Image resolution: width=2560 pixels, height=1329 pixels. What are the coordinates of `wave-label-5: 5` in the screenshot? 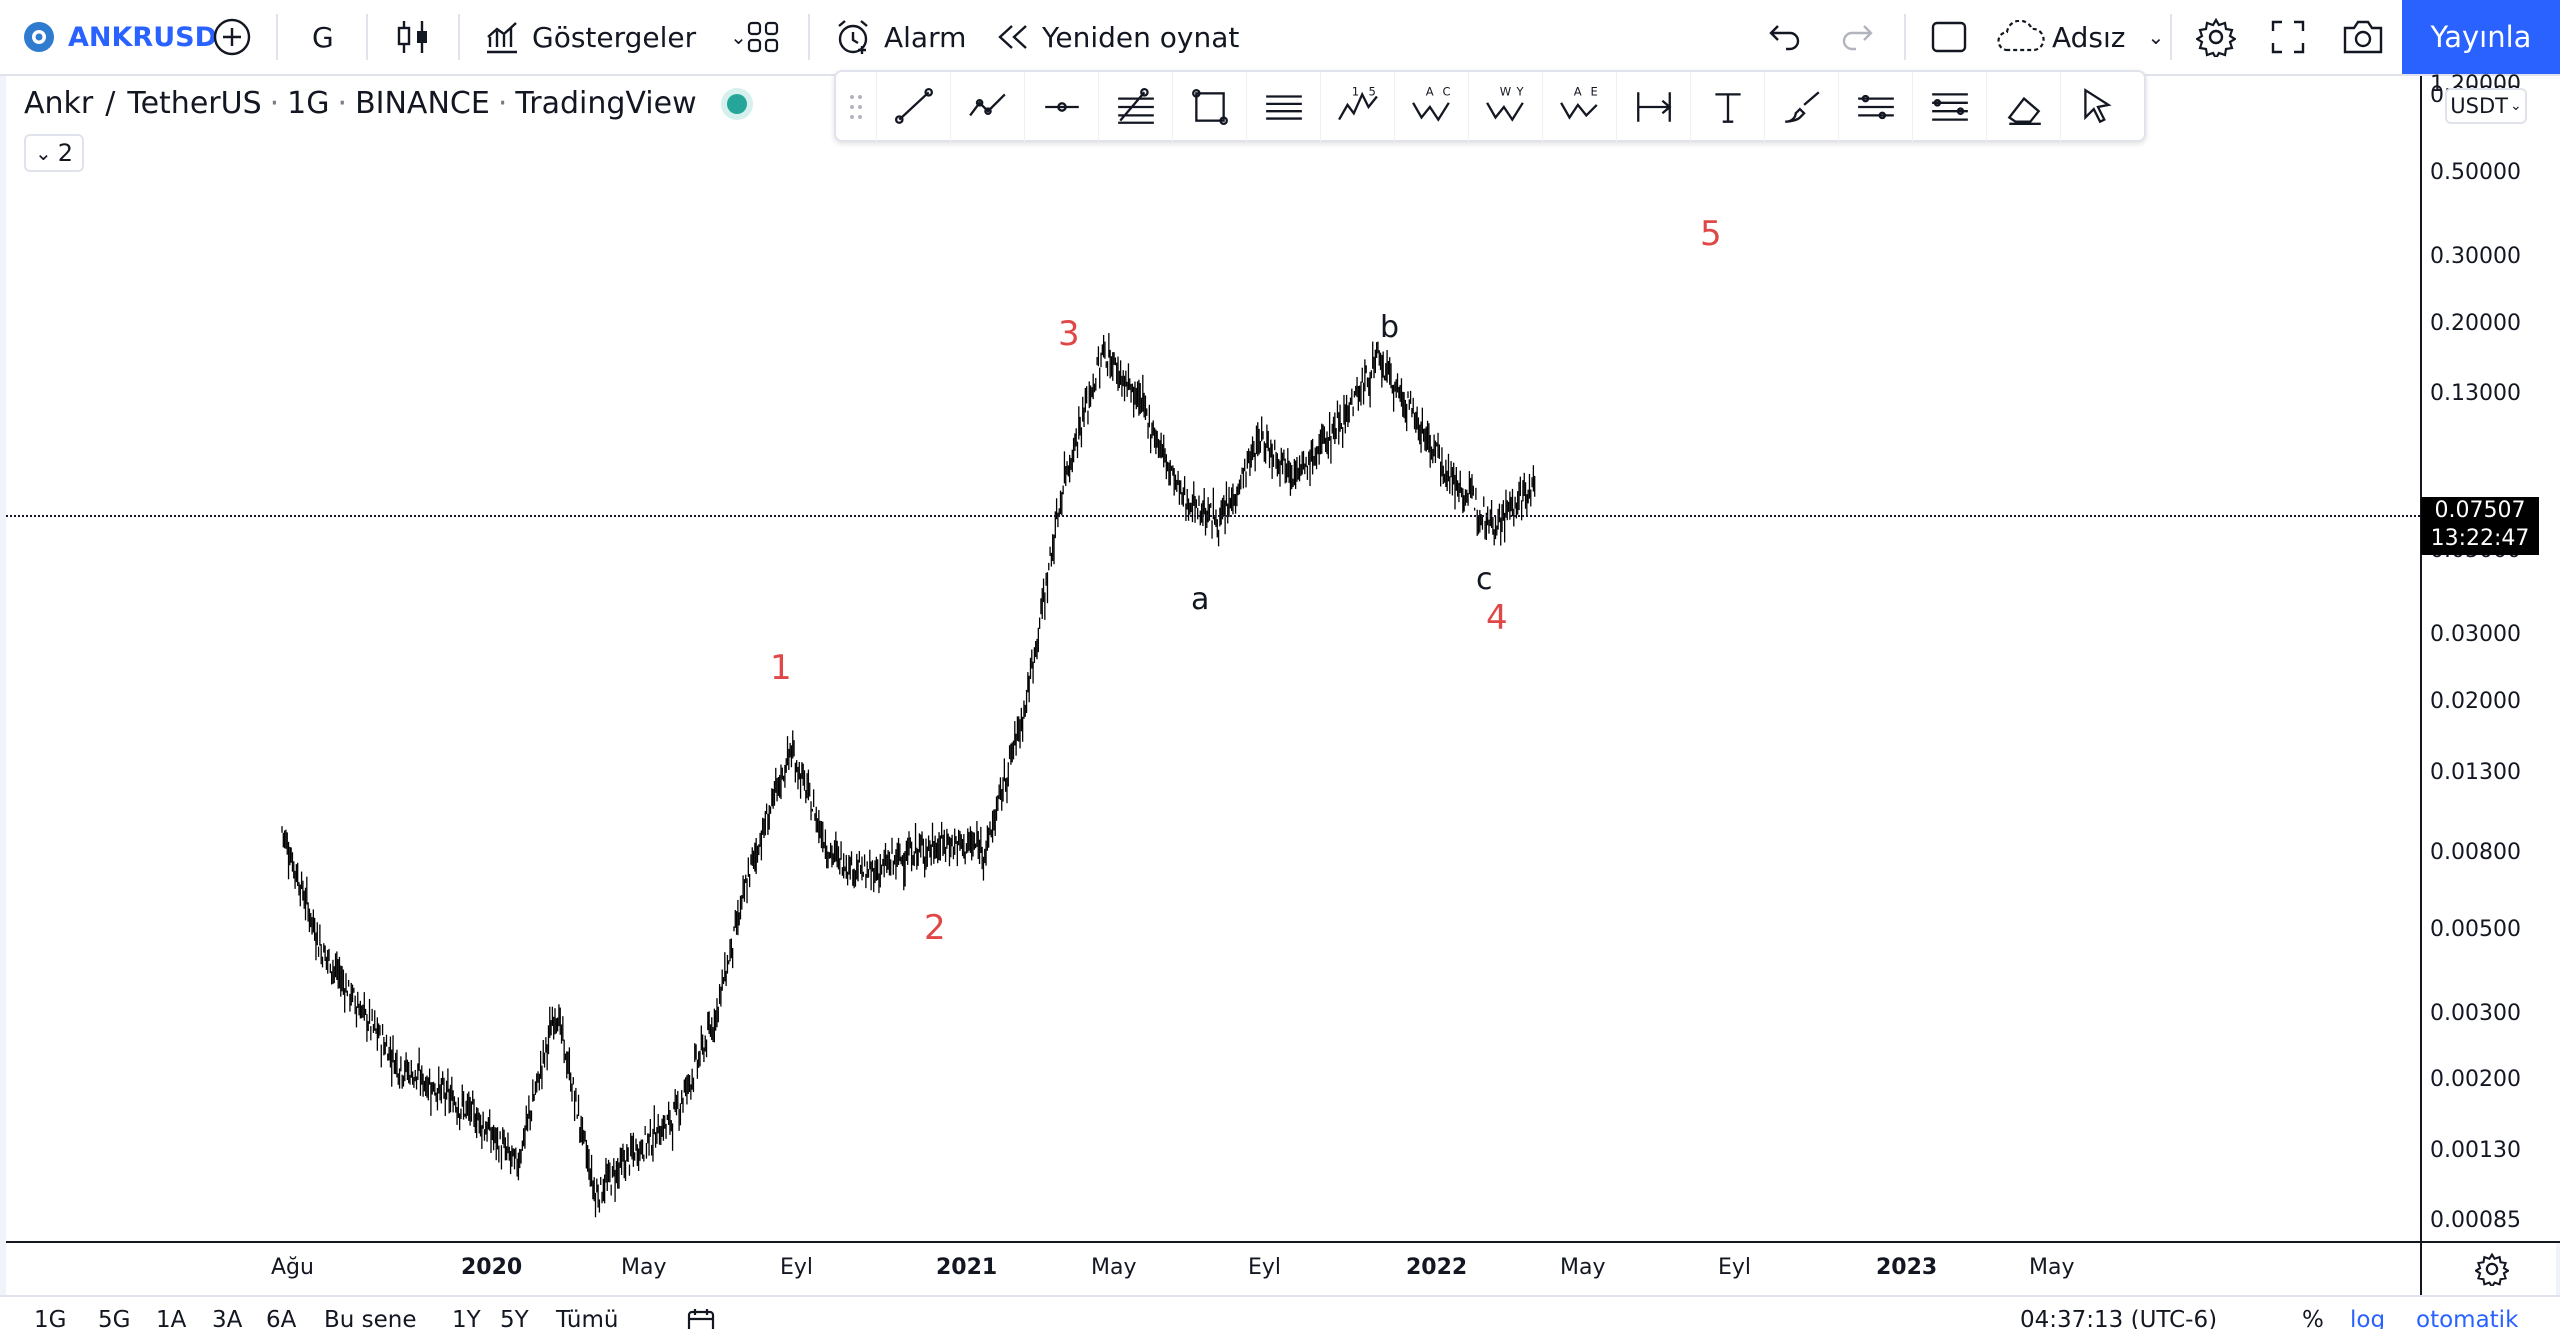 It's located at (1711, 234).